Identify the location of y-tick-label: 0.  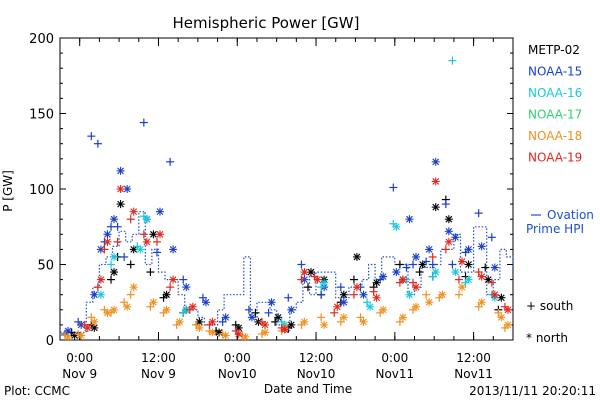
(50, 341).